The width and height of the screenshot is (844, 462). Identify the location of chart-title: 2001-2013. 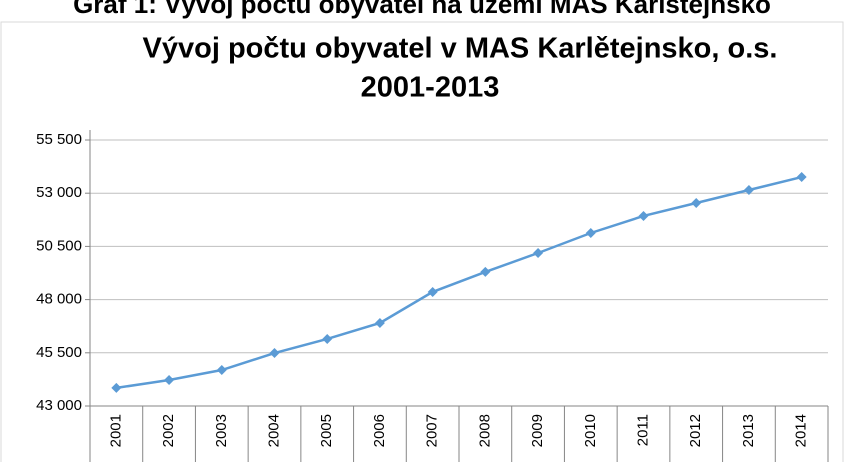
(430, 88).